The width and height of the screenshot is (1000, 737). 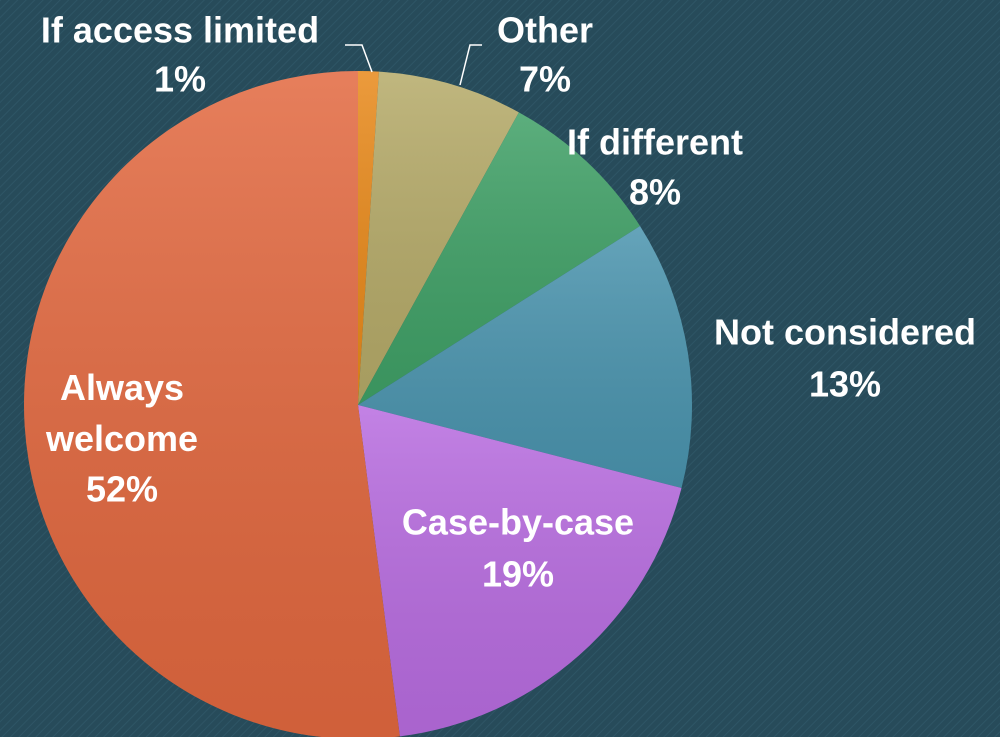 I want to click on category-label: Other, so click(x=545, y=30).